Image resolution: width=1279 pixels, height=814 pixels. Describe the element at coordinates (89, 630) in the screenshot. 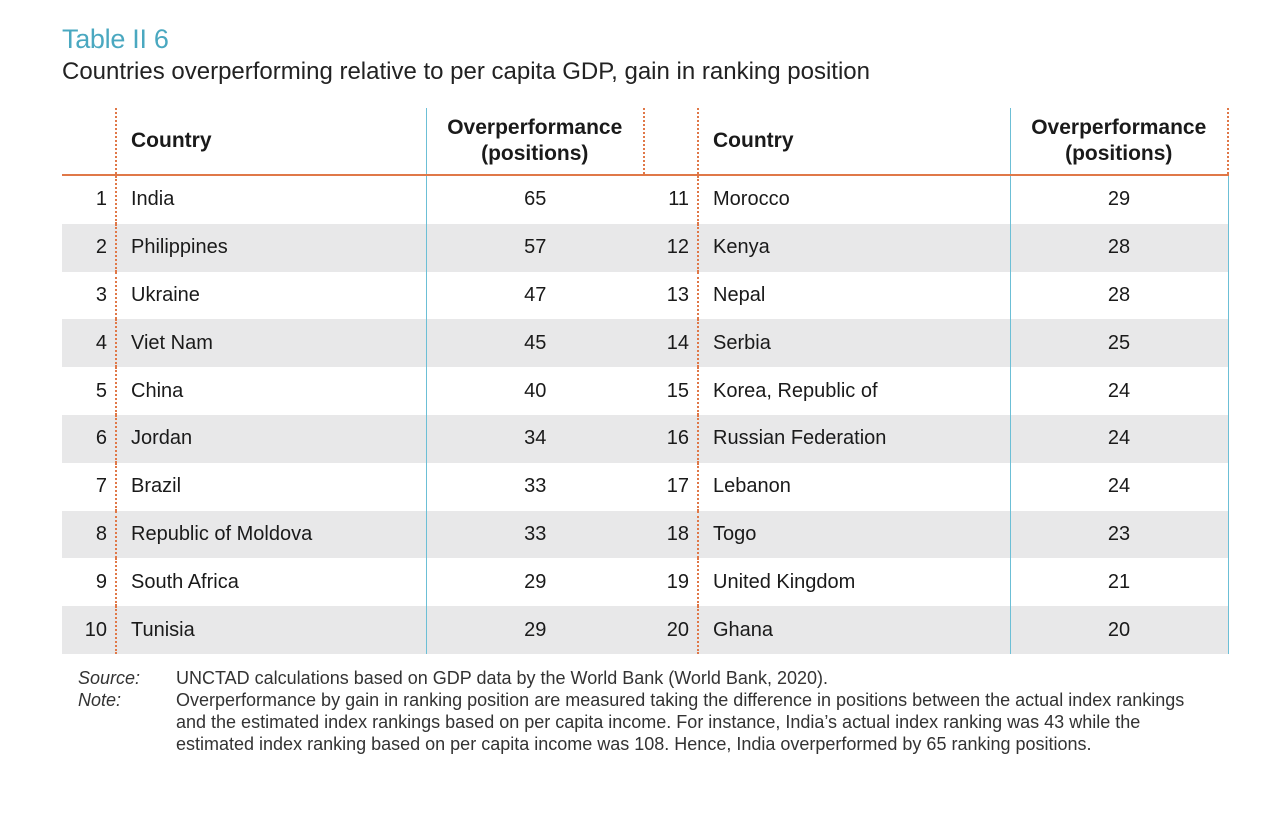

I see `rank-cell: 10` at that location.